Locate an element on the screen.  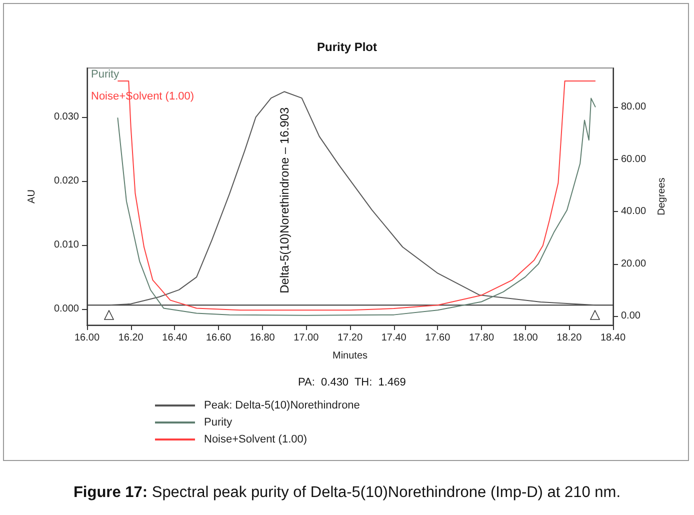
x-tick-label: 17.00 is located at coordinates (307, 338).